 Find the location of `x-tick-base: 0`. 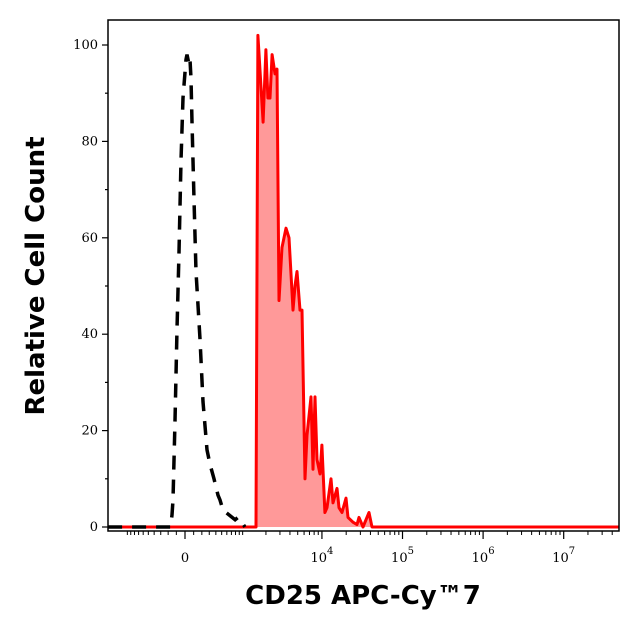

x-tick-base: 0 is located at coordinates (185, 558).